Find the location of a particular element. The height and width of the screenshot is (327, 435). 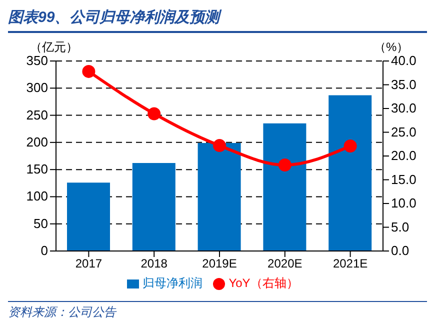

x-tick-label: 2021E is located at coordinates (350, 263).